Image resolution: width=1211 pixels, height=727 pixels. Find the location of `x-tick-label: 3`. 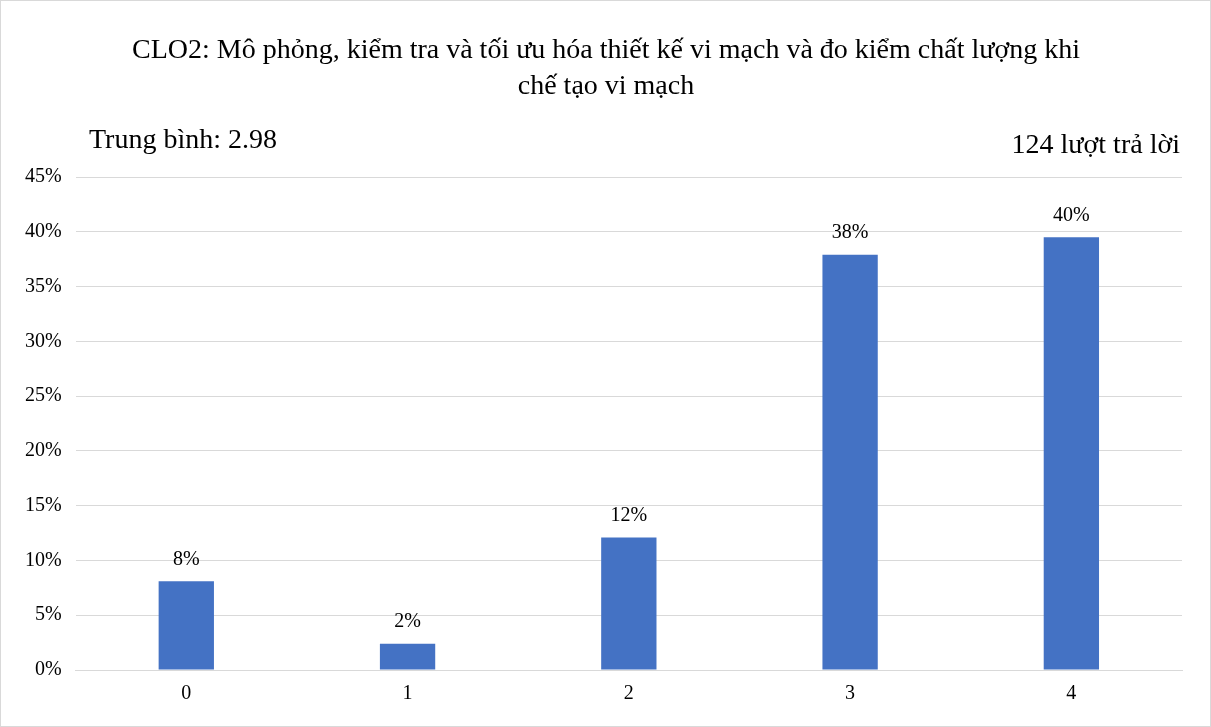

x-tick-label: 3 is located at coordinates (850, 692).